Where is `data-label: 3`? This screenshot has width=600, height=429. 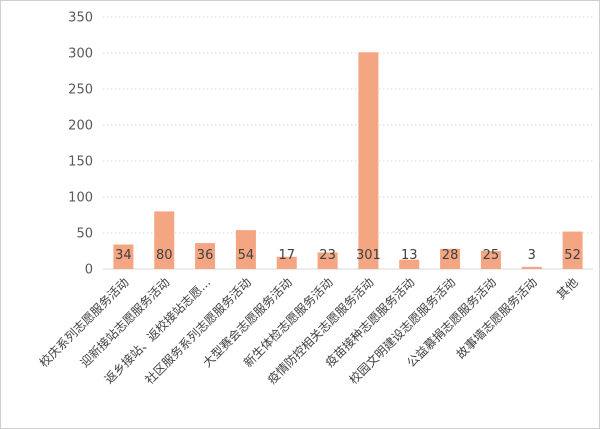 data-label: 3 is located at coordinates (532, 255).